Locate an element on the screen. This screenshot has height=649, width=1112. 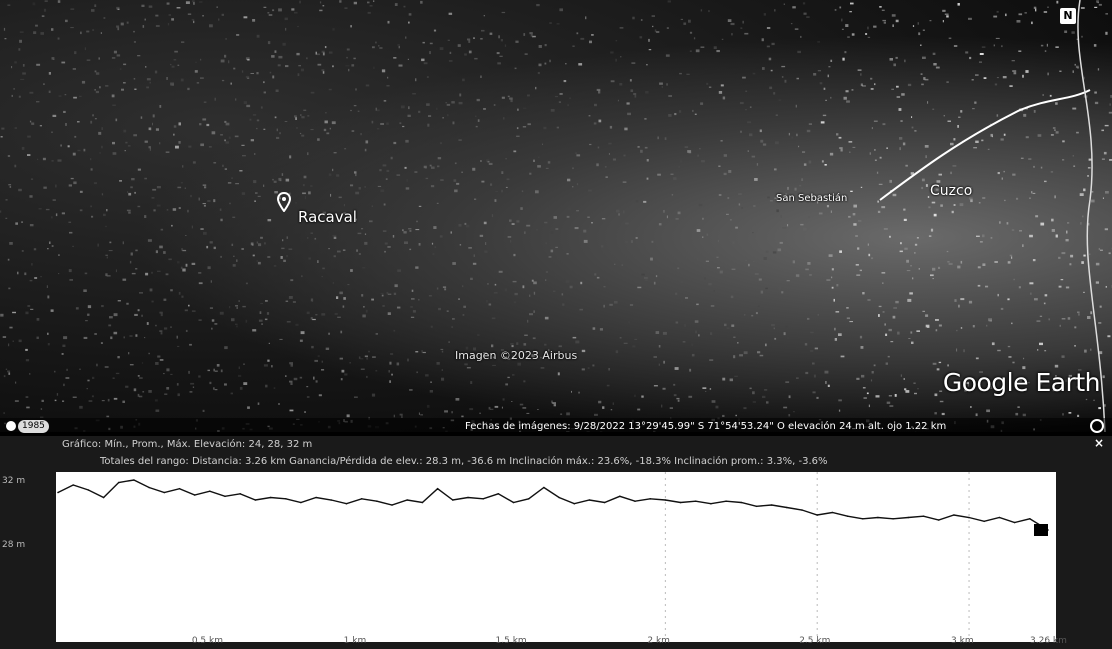
x-tick-label: 2 km is located at coordinates (658, 641).